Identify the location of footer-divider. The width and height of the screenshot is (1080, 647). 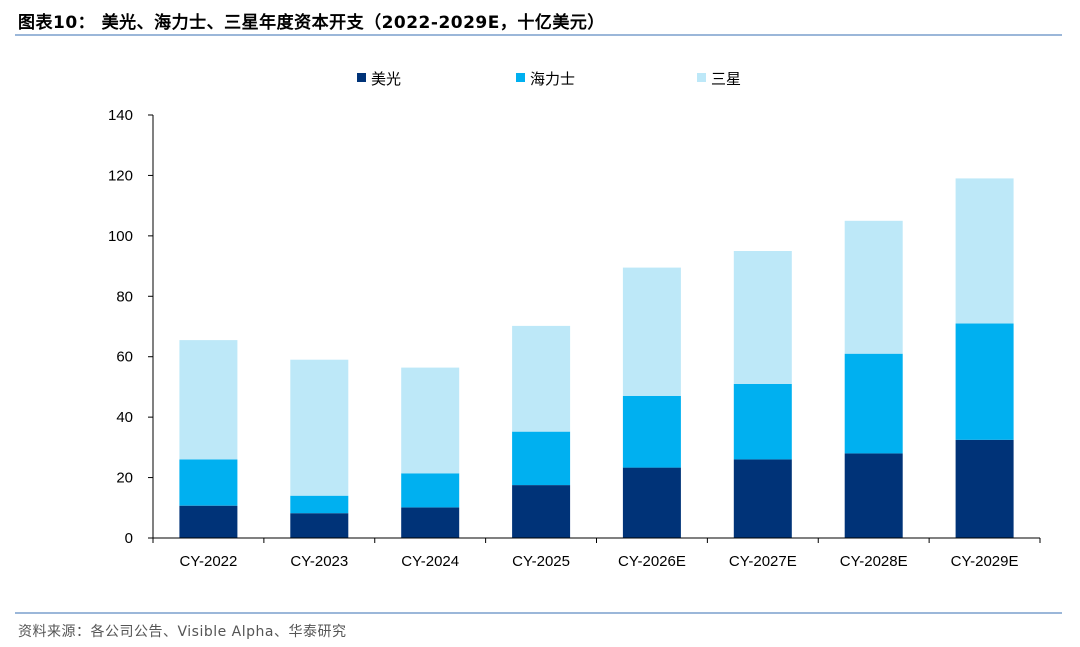
(538, 613).